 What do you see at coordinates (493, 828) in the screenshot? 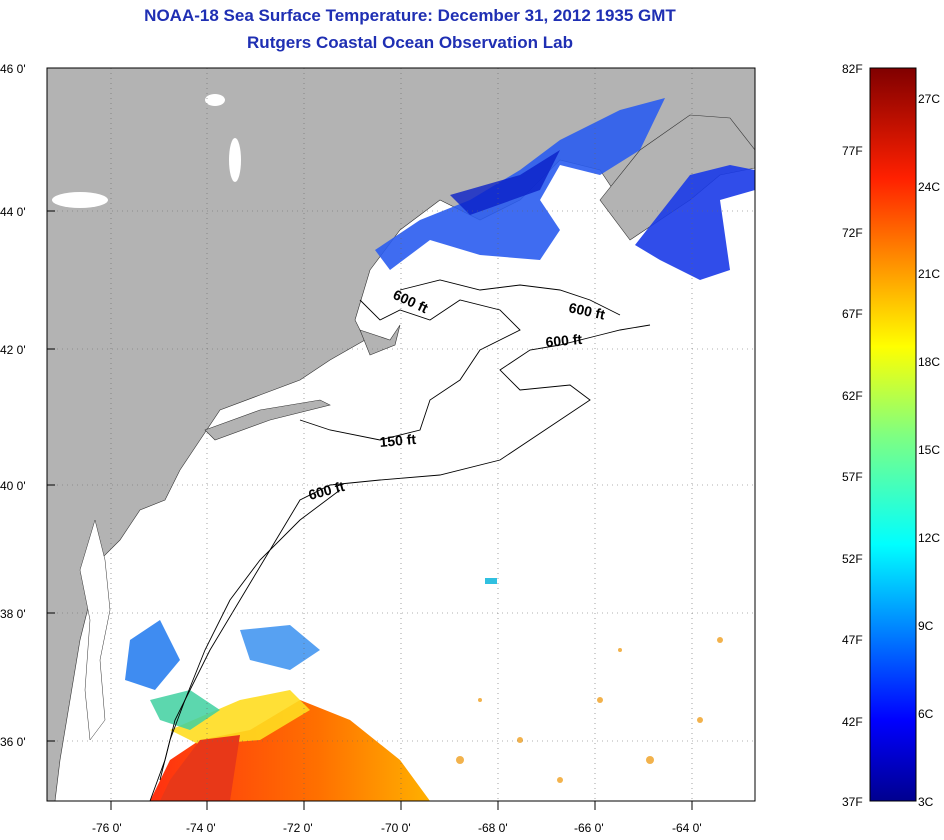
I see `lon-label: -68 0'` at bounding box center [493, 828].